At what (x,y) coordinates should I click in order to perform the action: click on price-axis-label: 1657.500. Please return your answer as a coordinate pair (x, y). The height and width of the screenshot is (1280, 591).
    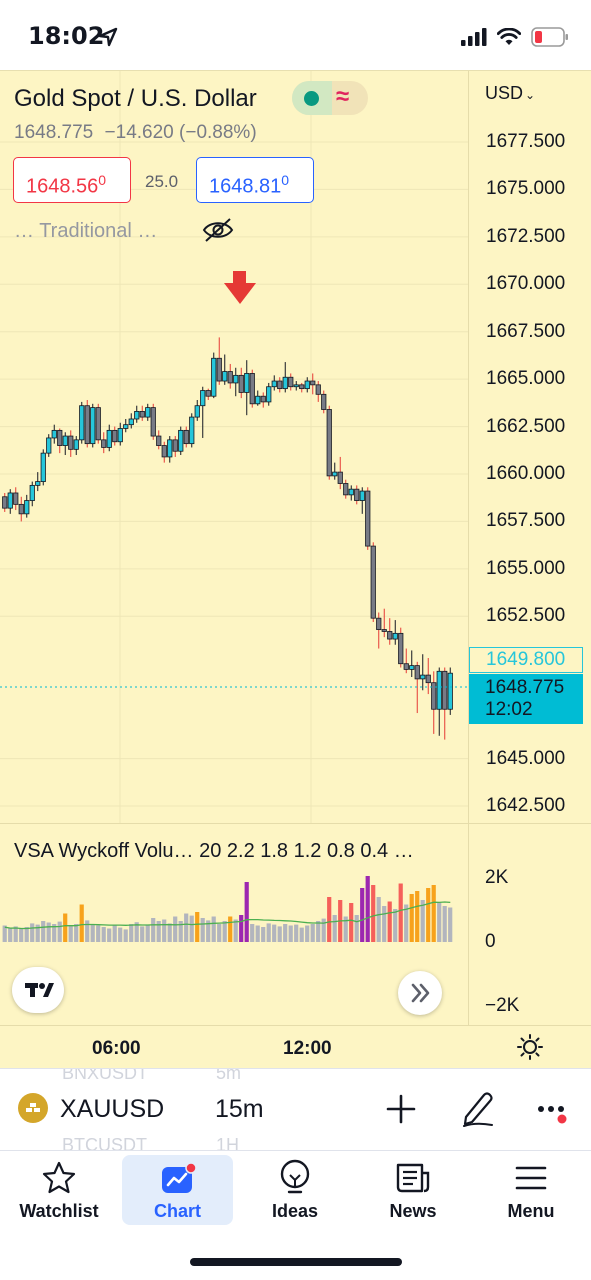
    Looking at the image, I should click on (526, 521).